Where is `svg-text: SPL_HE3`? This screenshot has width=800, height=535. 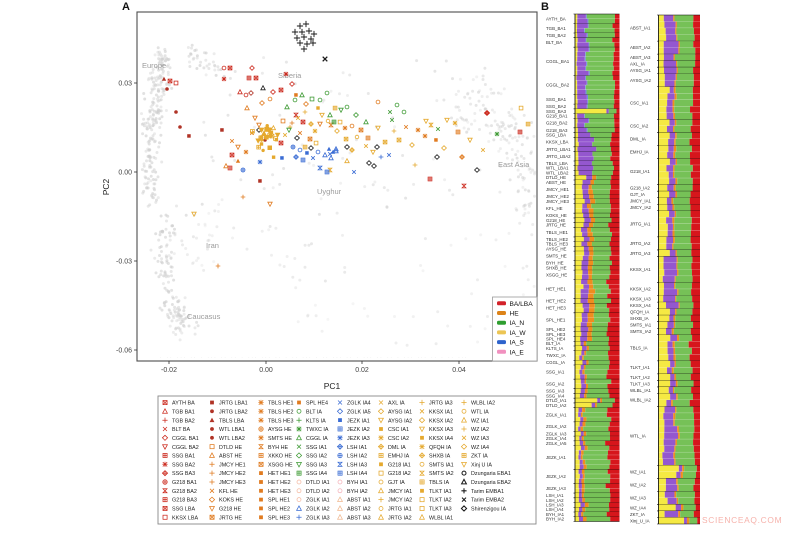 svg-text: SPL_HE3 is located at coordinates (556, 334).